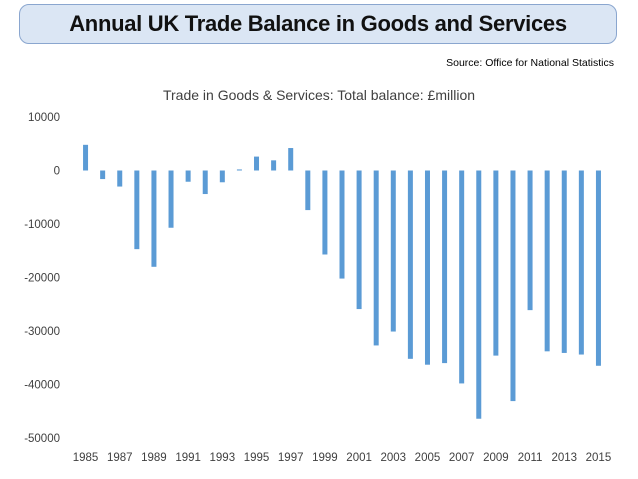 This screenshot has width=638, height=479. Describe the element at coordinates (393, 458) in the screenshot. I see `x-tick-label: 2003` at that location.